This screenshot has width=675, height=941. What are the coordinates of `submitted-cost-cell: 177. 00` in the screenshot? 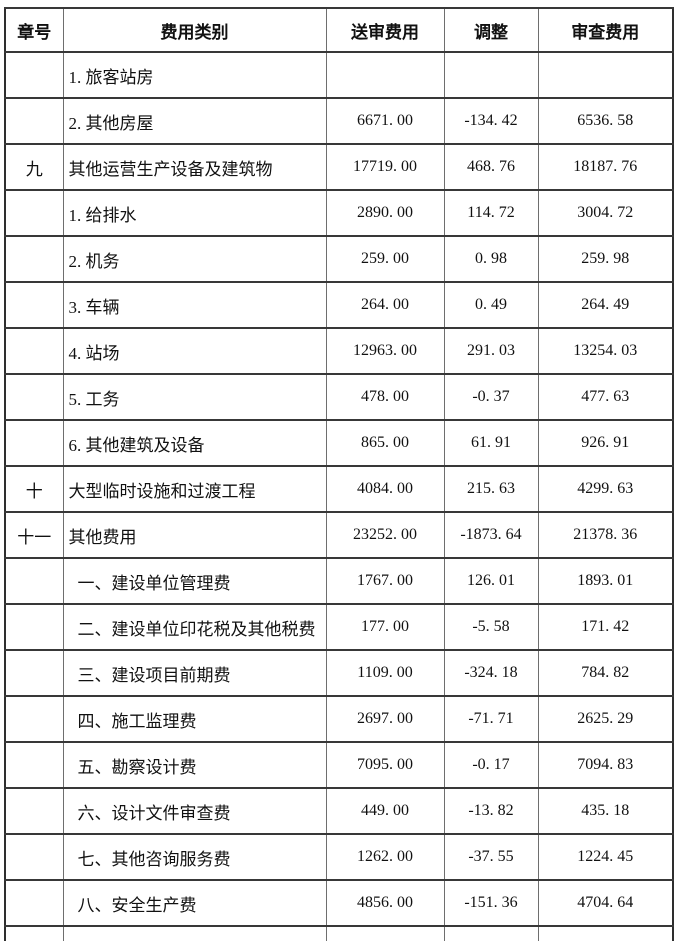 It's located at (385, 627).